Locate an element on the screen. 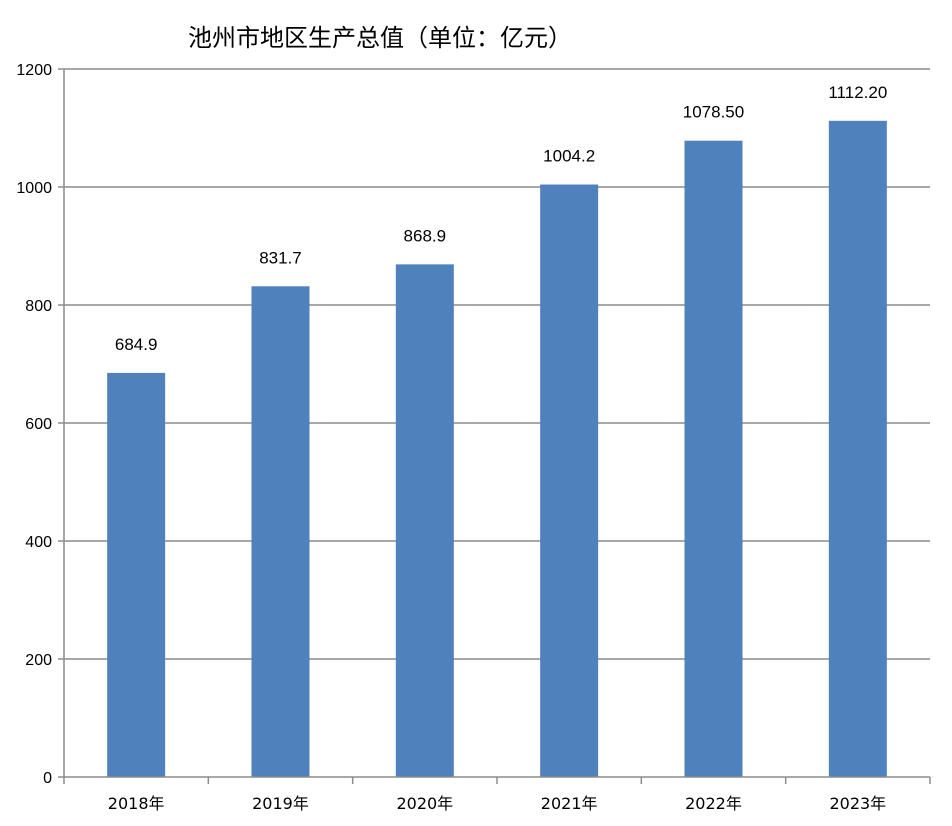  y-tick-label: 400 is located at coordinates (38, 542).